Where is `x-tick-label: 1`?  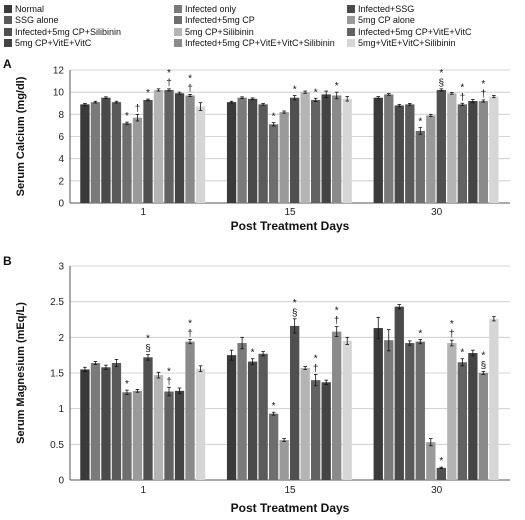
x-tick-label: 1 is located at coordinates (144, 212).